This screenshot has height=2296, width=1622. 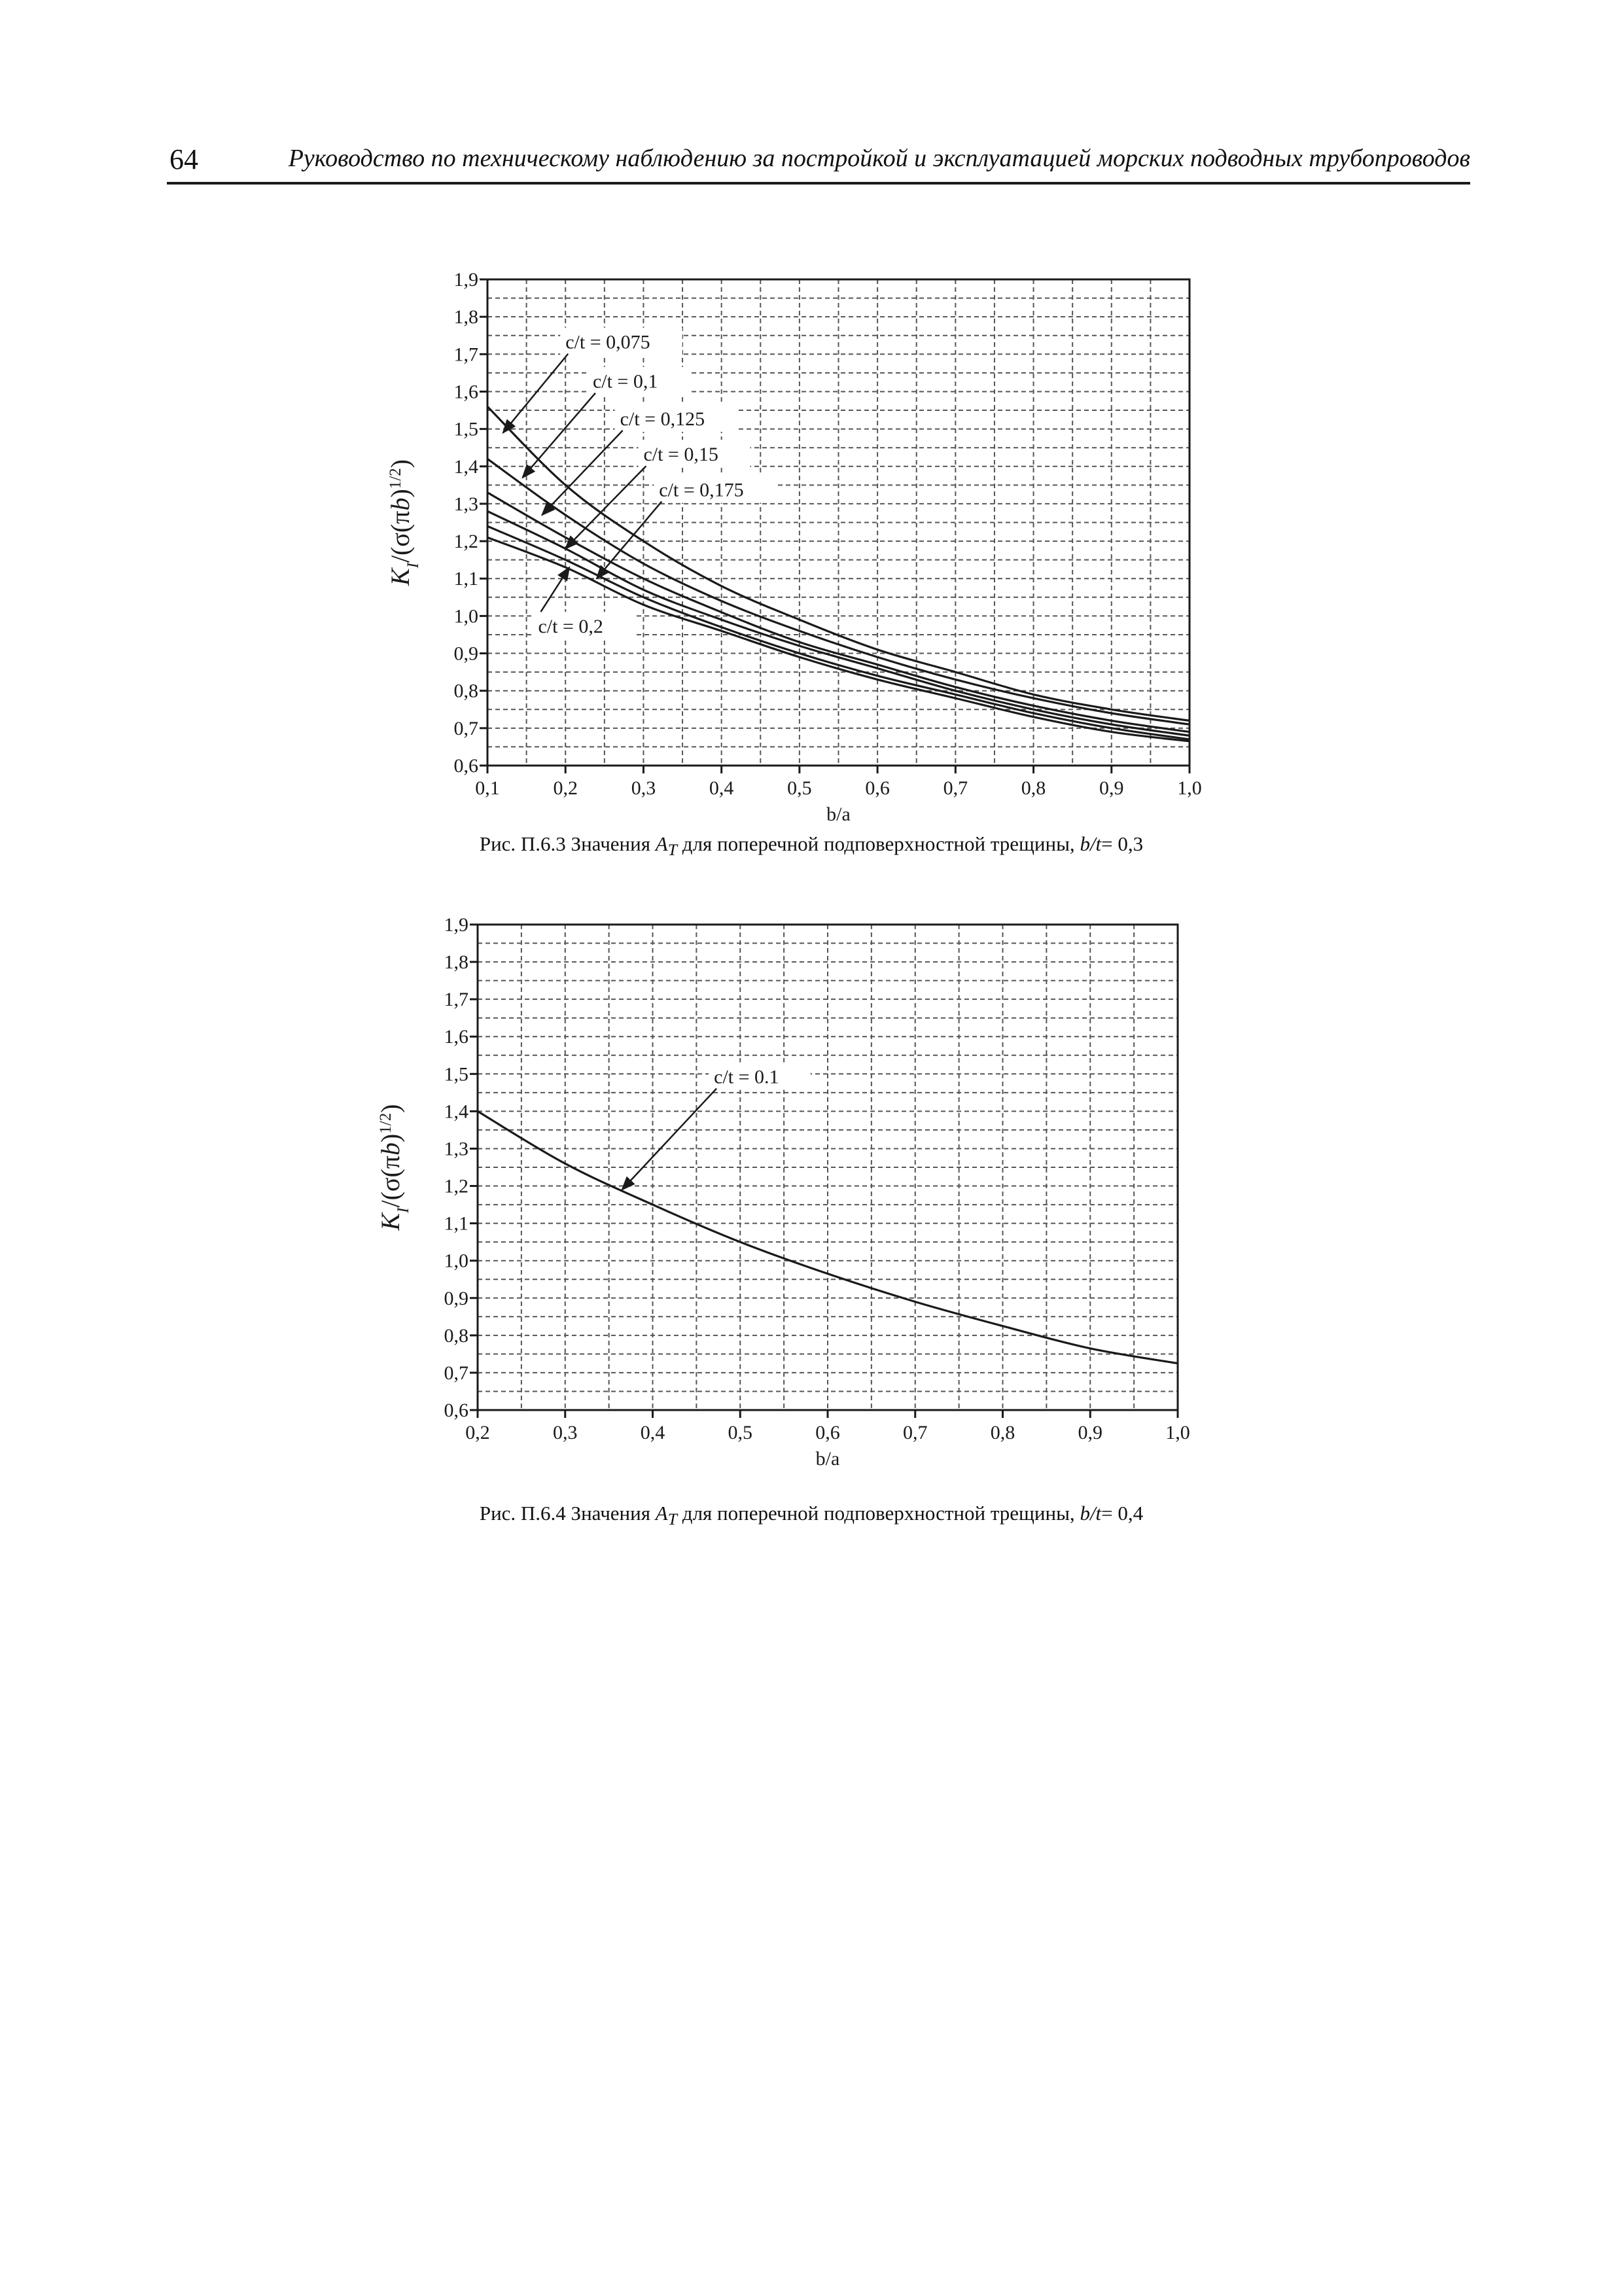 I want to click on series-annotation: c/t = 0,15, so click(x=680, y=455).